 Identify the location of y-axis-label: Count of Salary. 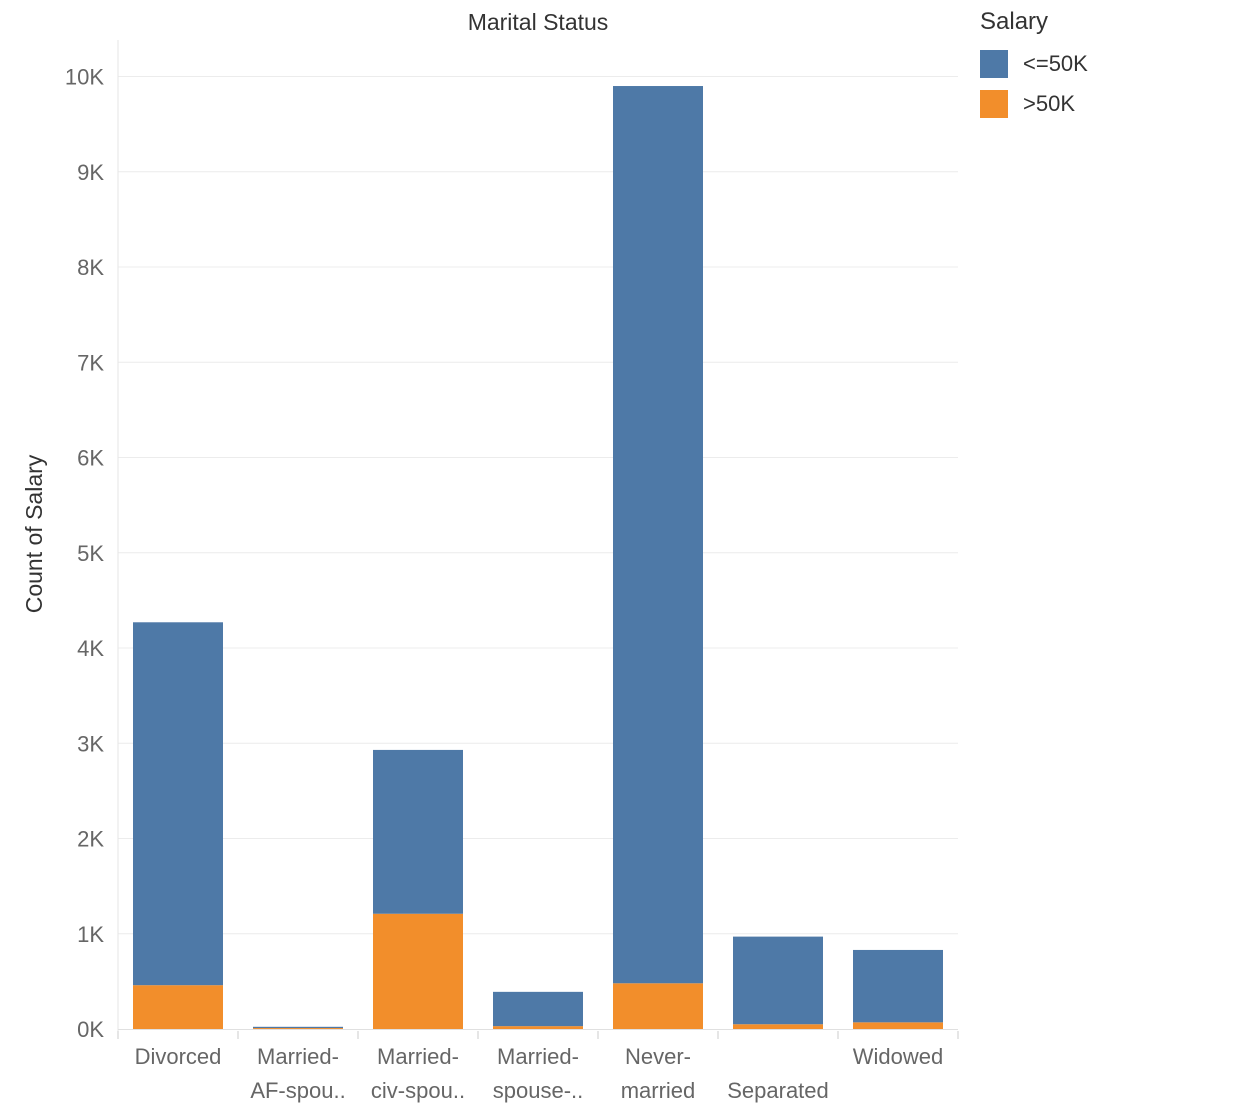
(34, 533).